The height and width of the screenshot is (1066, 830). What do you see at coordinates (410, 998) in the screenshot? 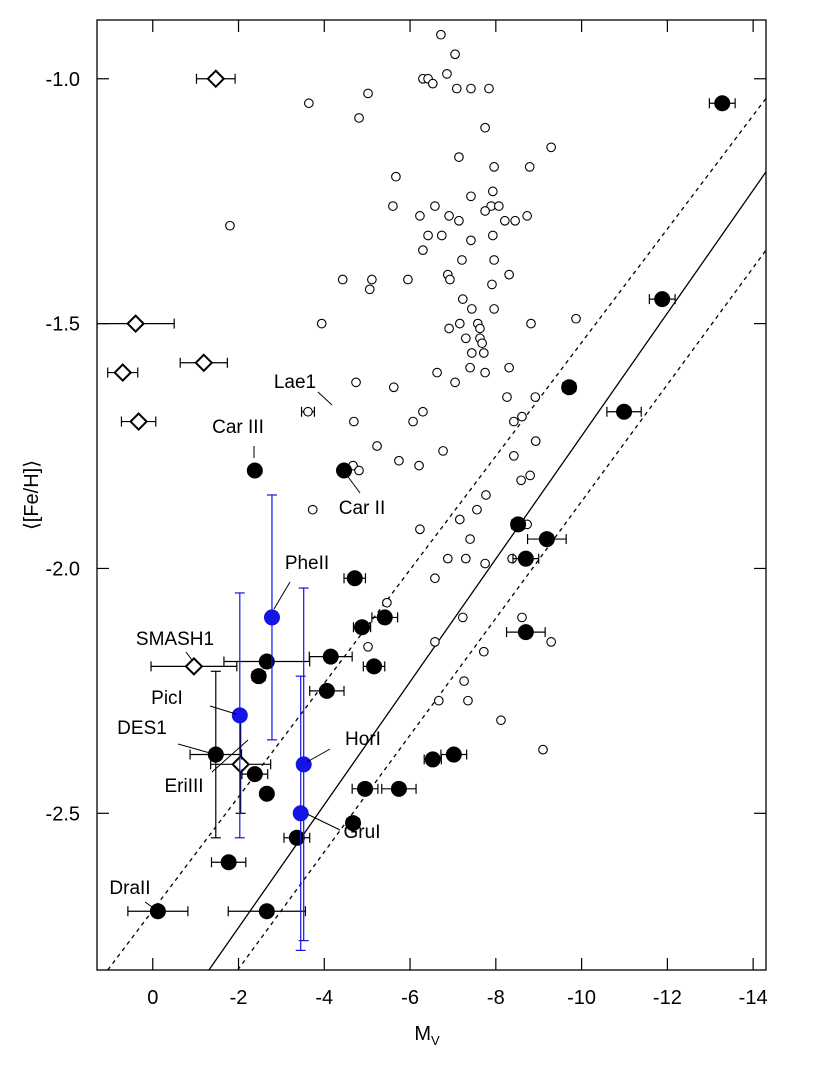
I see `x-tick-label: -6` at bounding box center [410, 998].